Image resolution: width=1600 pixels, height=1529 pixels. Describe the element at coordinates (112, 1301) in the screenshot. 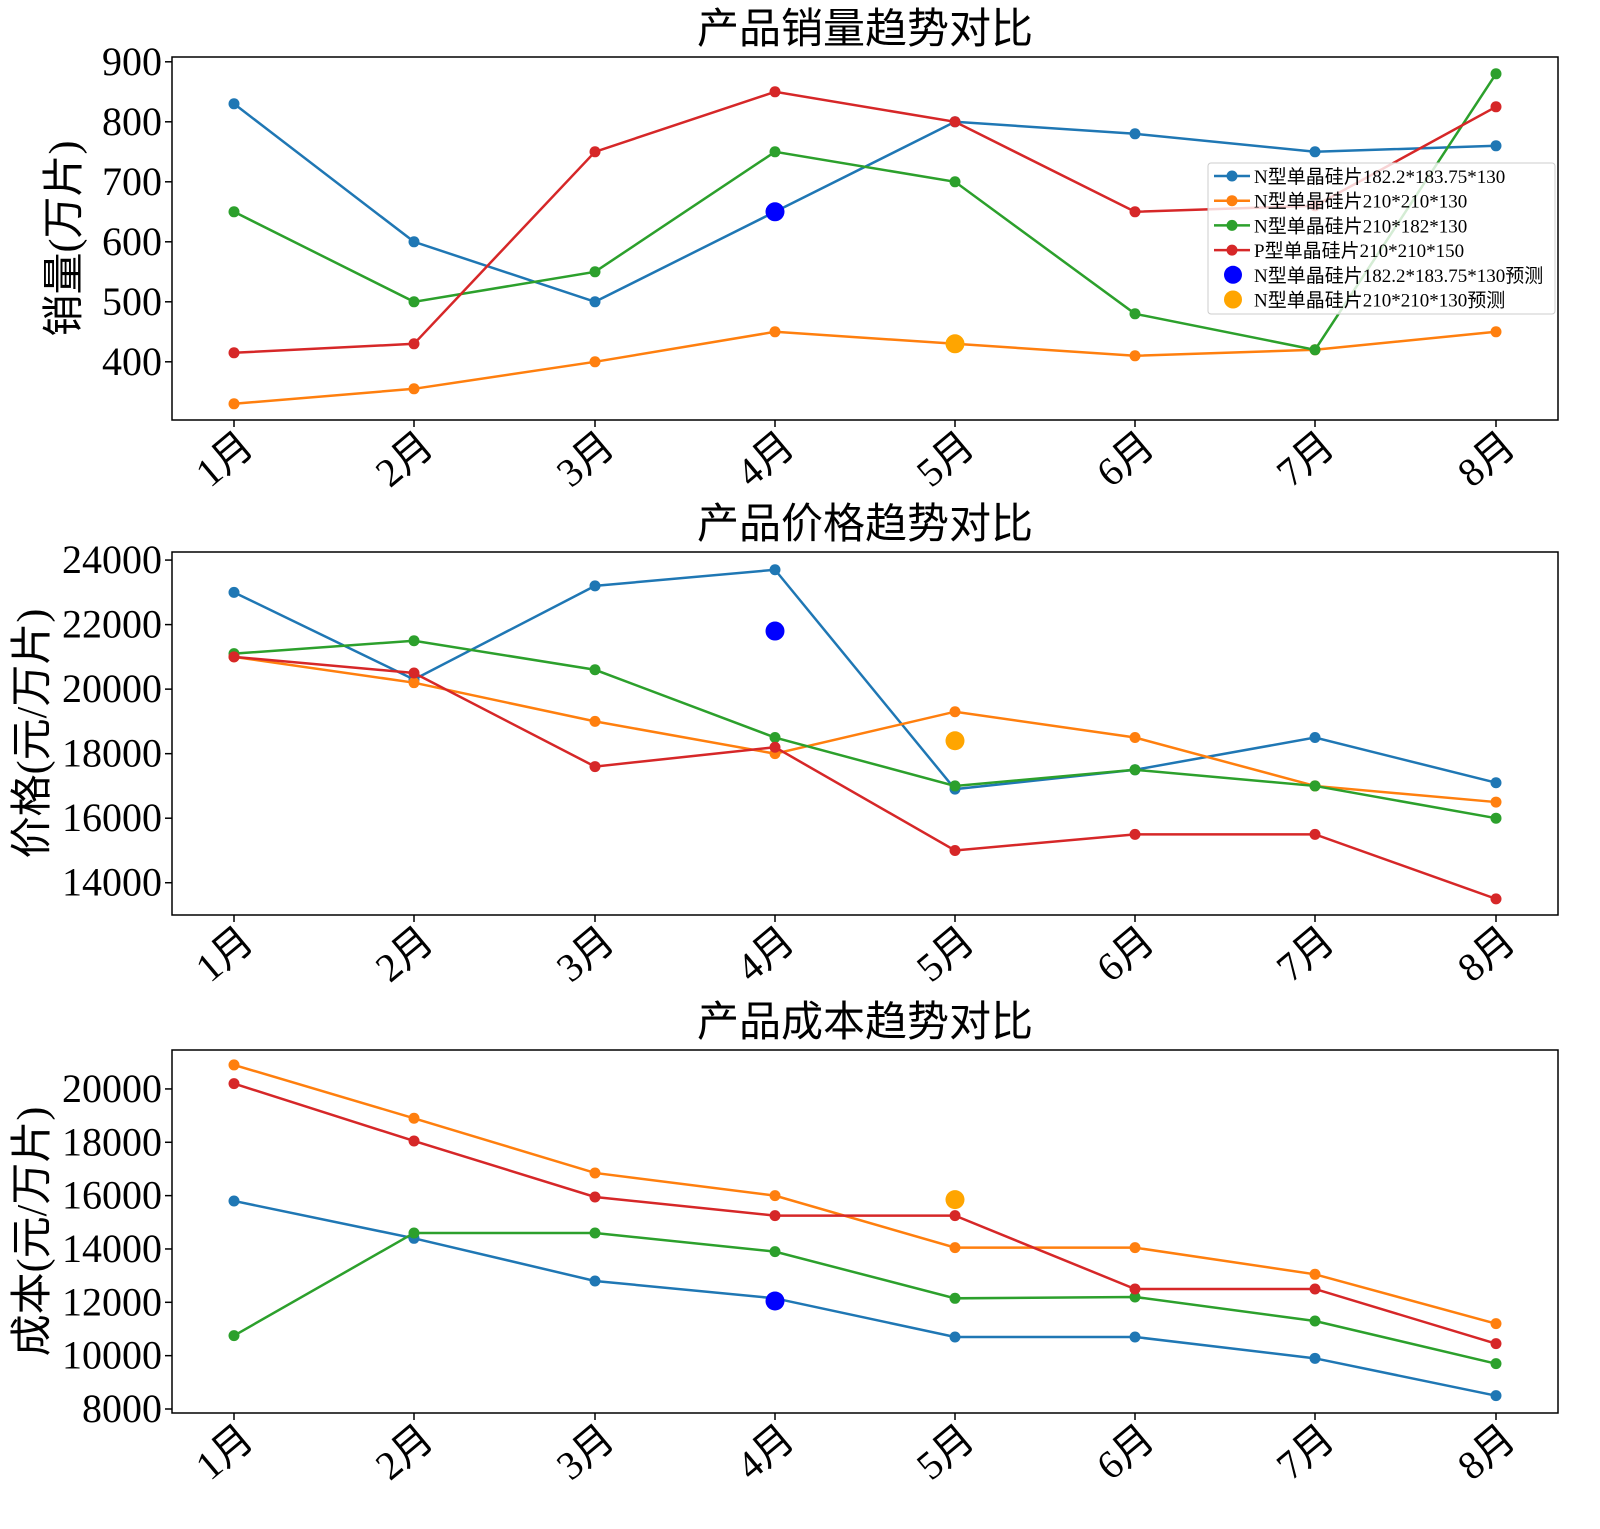

I see `y-tick-label: 12000` at that location.